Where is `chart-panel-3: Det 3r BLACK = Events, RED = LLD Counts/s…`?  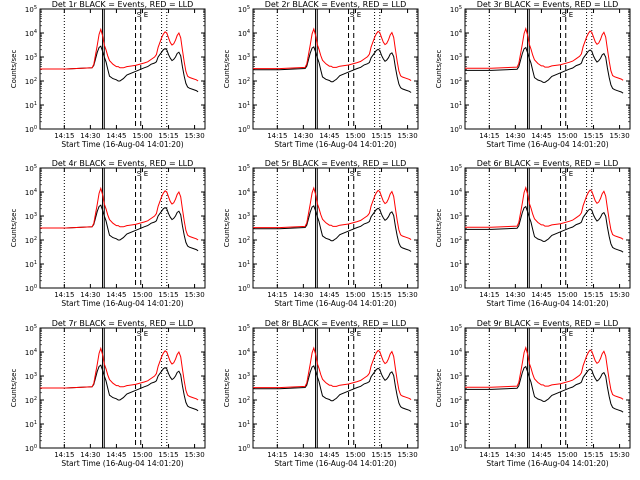
chart-panel-3: Det 3r BLACK = Events, RED = LLD Counts/s… is located at coordinates (533, 74).